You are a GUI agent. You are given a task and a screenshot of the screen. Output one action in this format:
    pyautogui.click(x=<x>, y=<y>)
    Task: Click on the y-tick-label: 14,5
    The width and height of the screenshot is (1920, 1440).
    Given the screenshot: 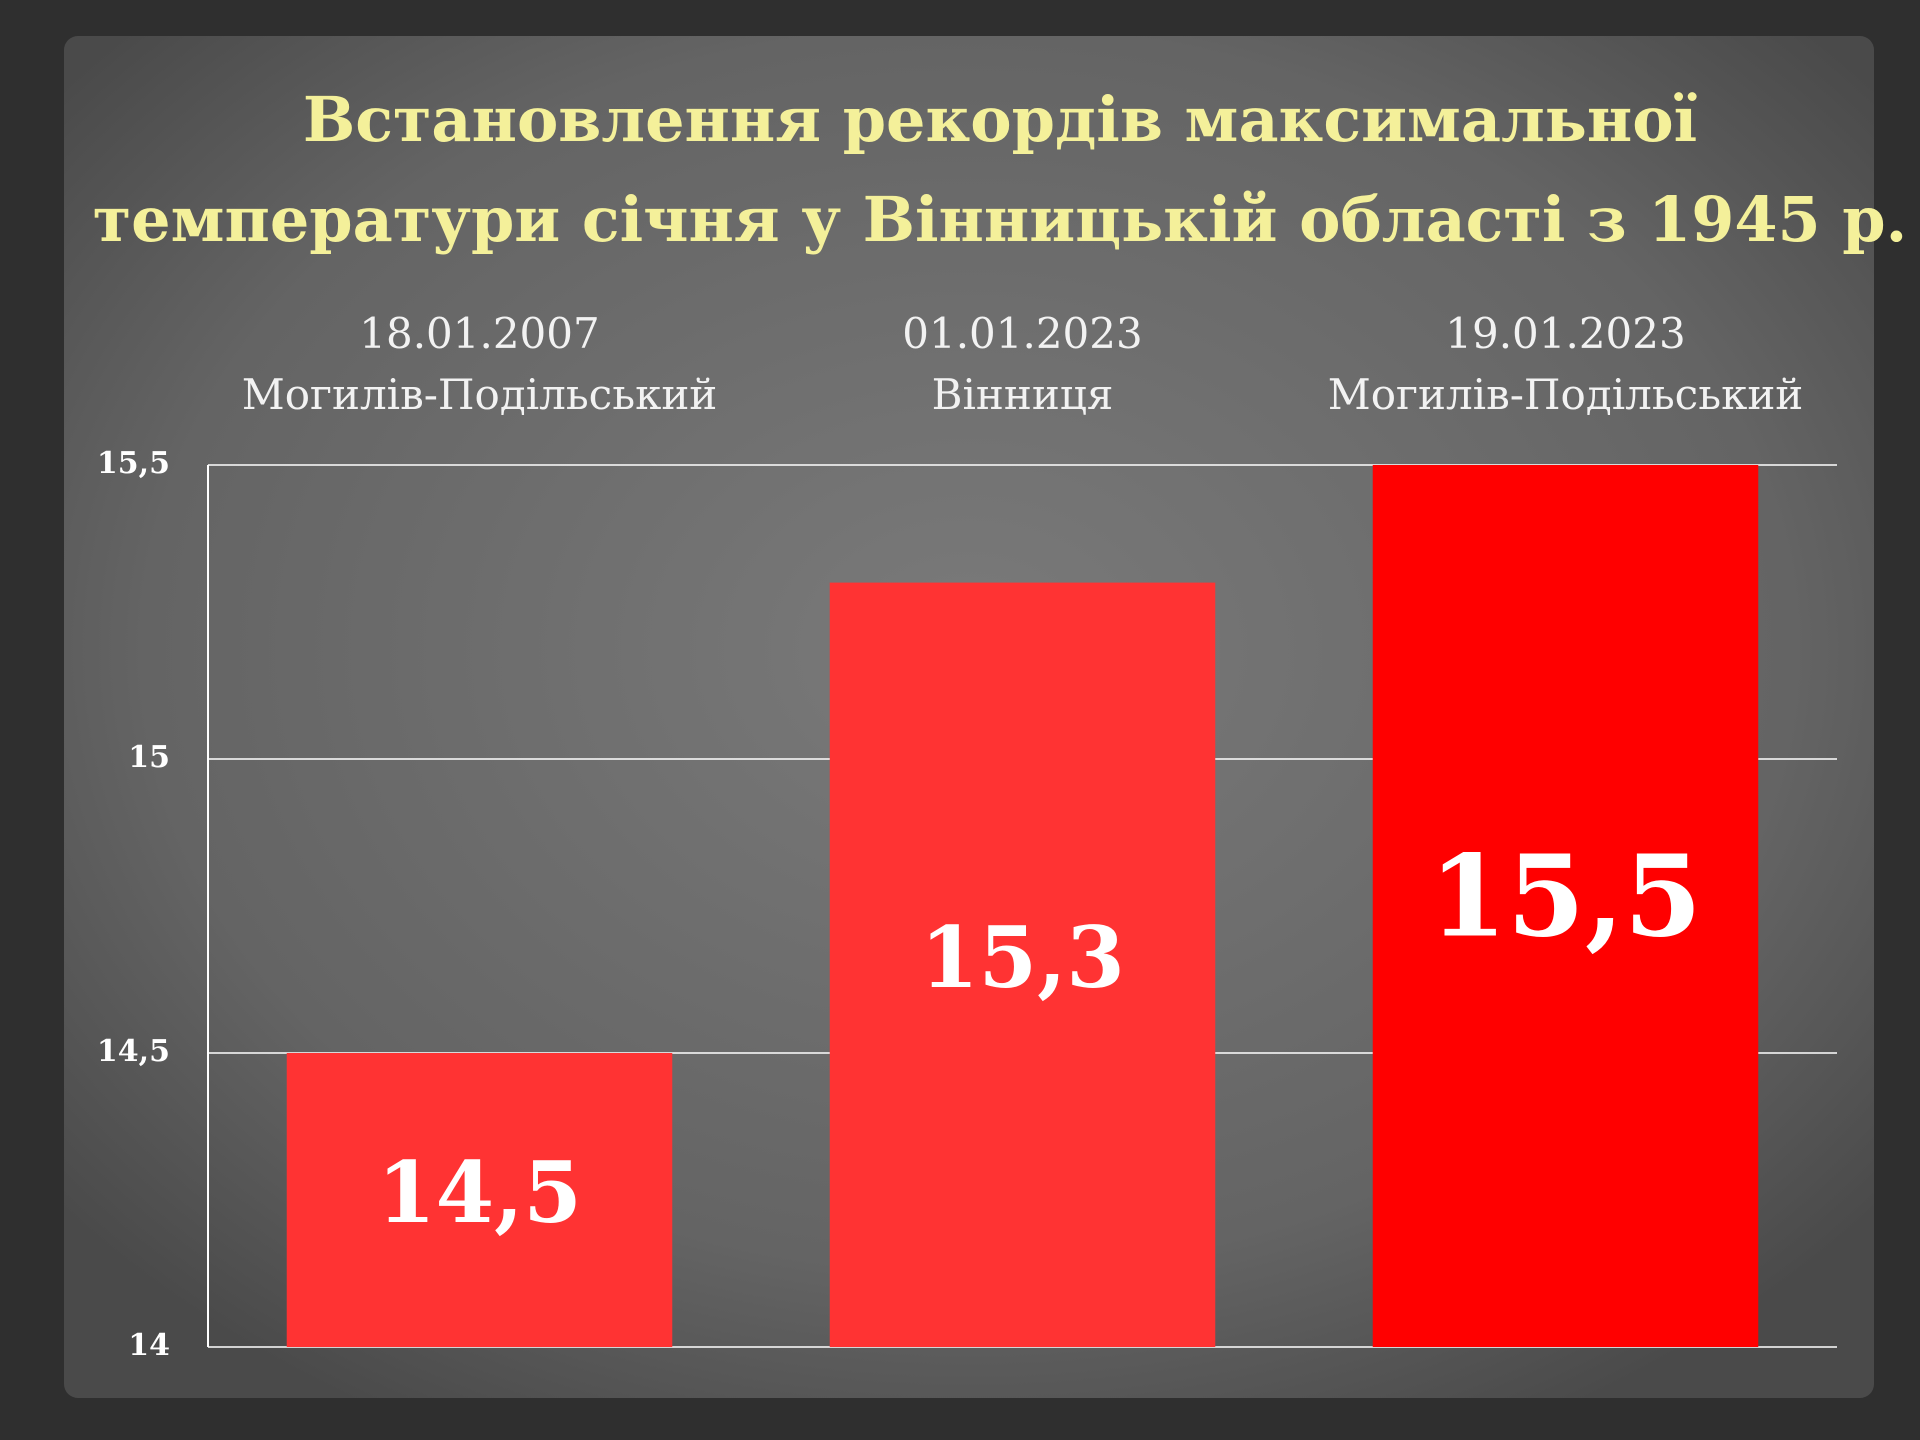 What is the action you would take?
    pyautogui.click(x=133, y=1051)
    